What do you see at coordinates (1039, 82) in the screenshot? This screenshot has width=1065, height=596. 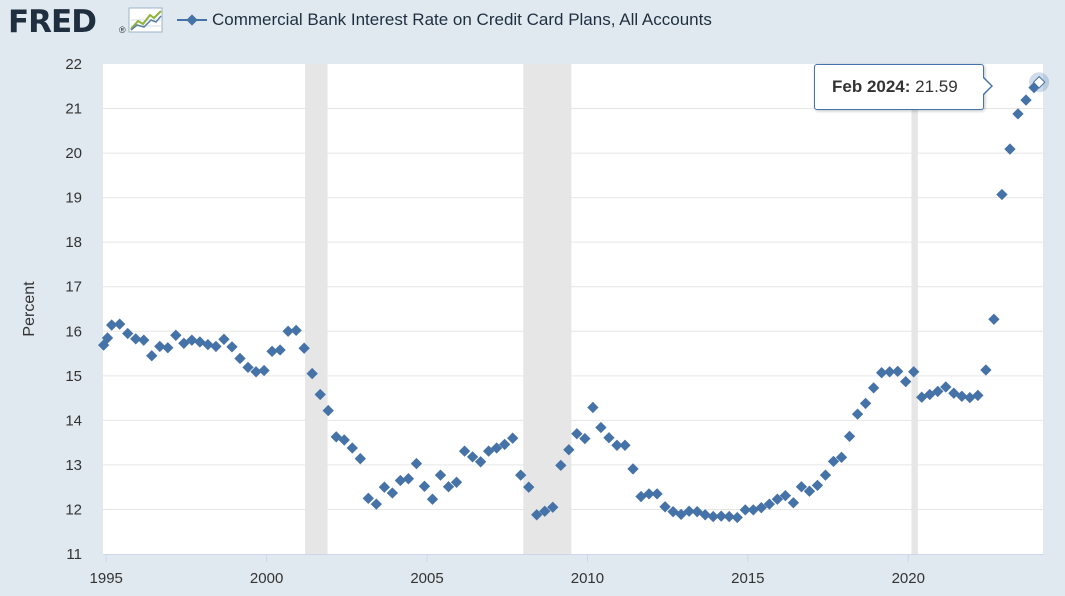 I see `data-point-highlighted` at bounding box center [1039, 82].